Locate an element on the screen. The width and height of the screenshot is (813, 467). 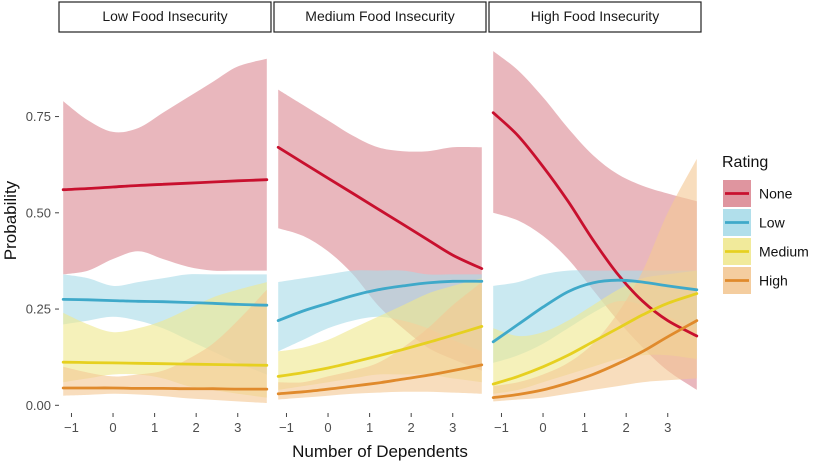
facet-title: Medium Food Insecurity is located at coordinates (379, 16).